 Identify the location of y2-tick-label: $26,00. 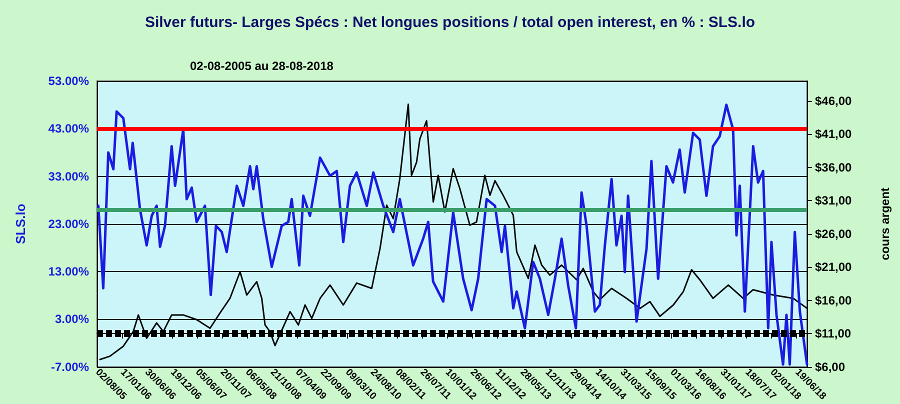
(833, 233).